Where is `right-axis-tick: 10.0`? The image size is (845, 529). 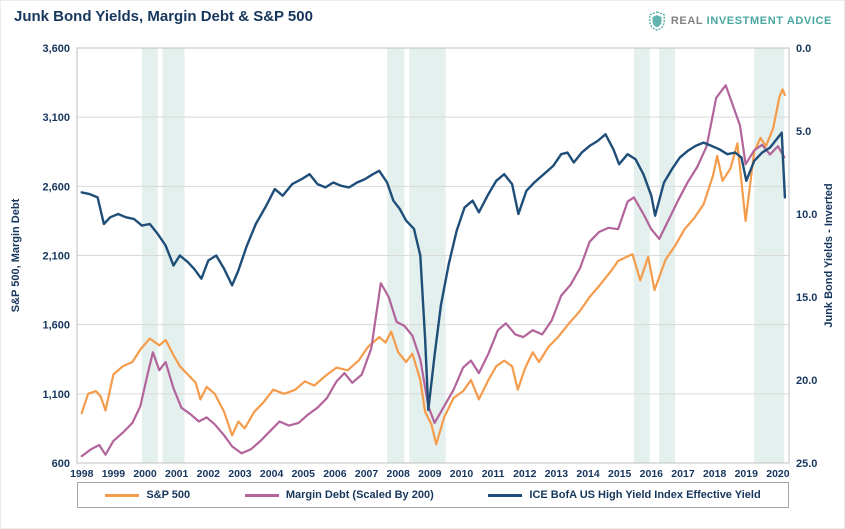 right-axis-tick: 10.0 is located at coordinates (806, 215).